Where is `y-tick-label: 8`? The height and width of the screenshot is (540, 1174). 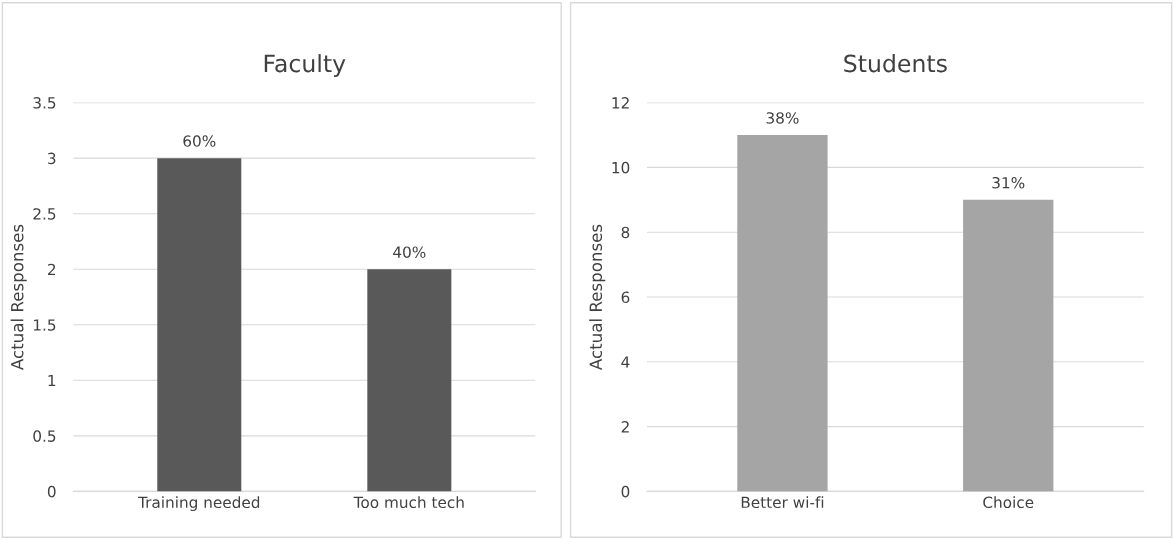
y-tick-label: 8 is located at coordinates (625, 232).